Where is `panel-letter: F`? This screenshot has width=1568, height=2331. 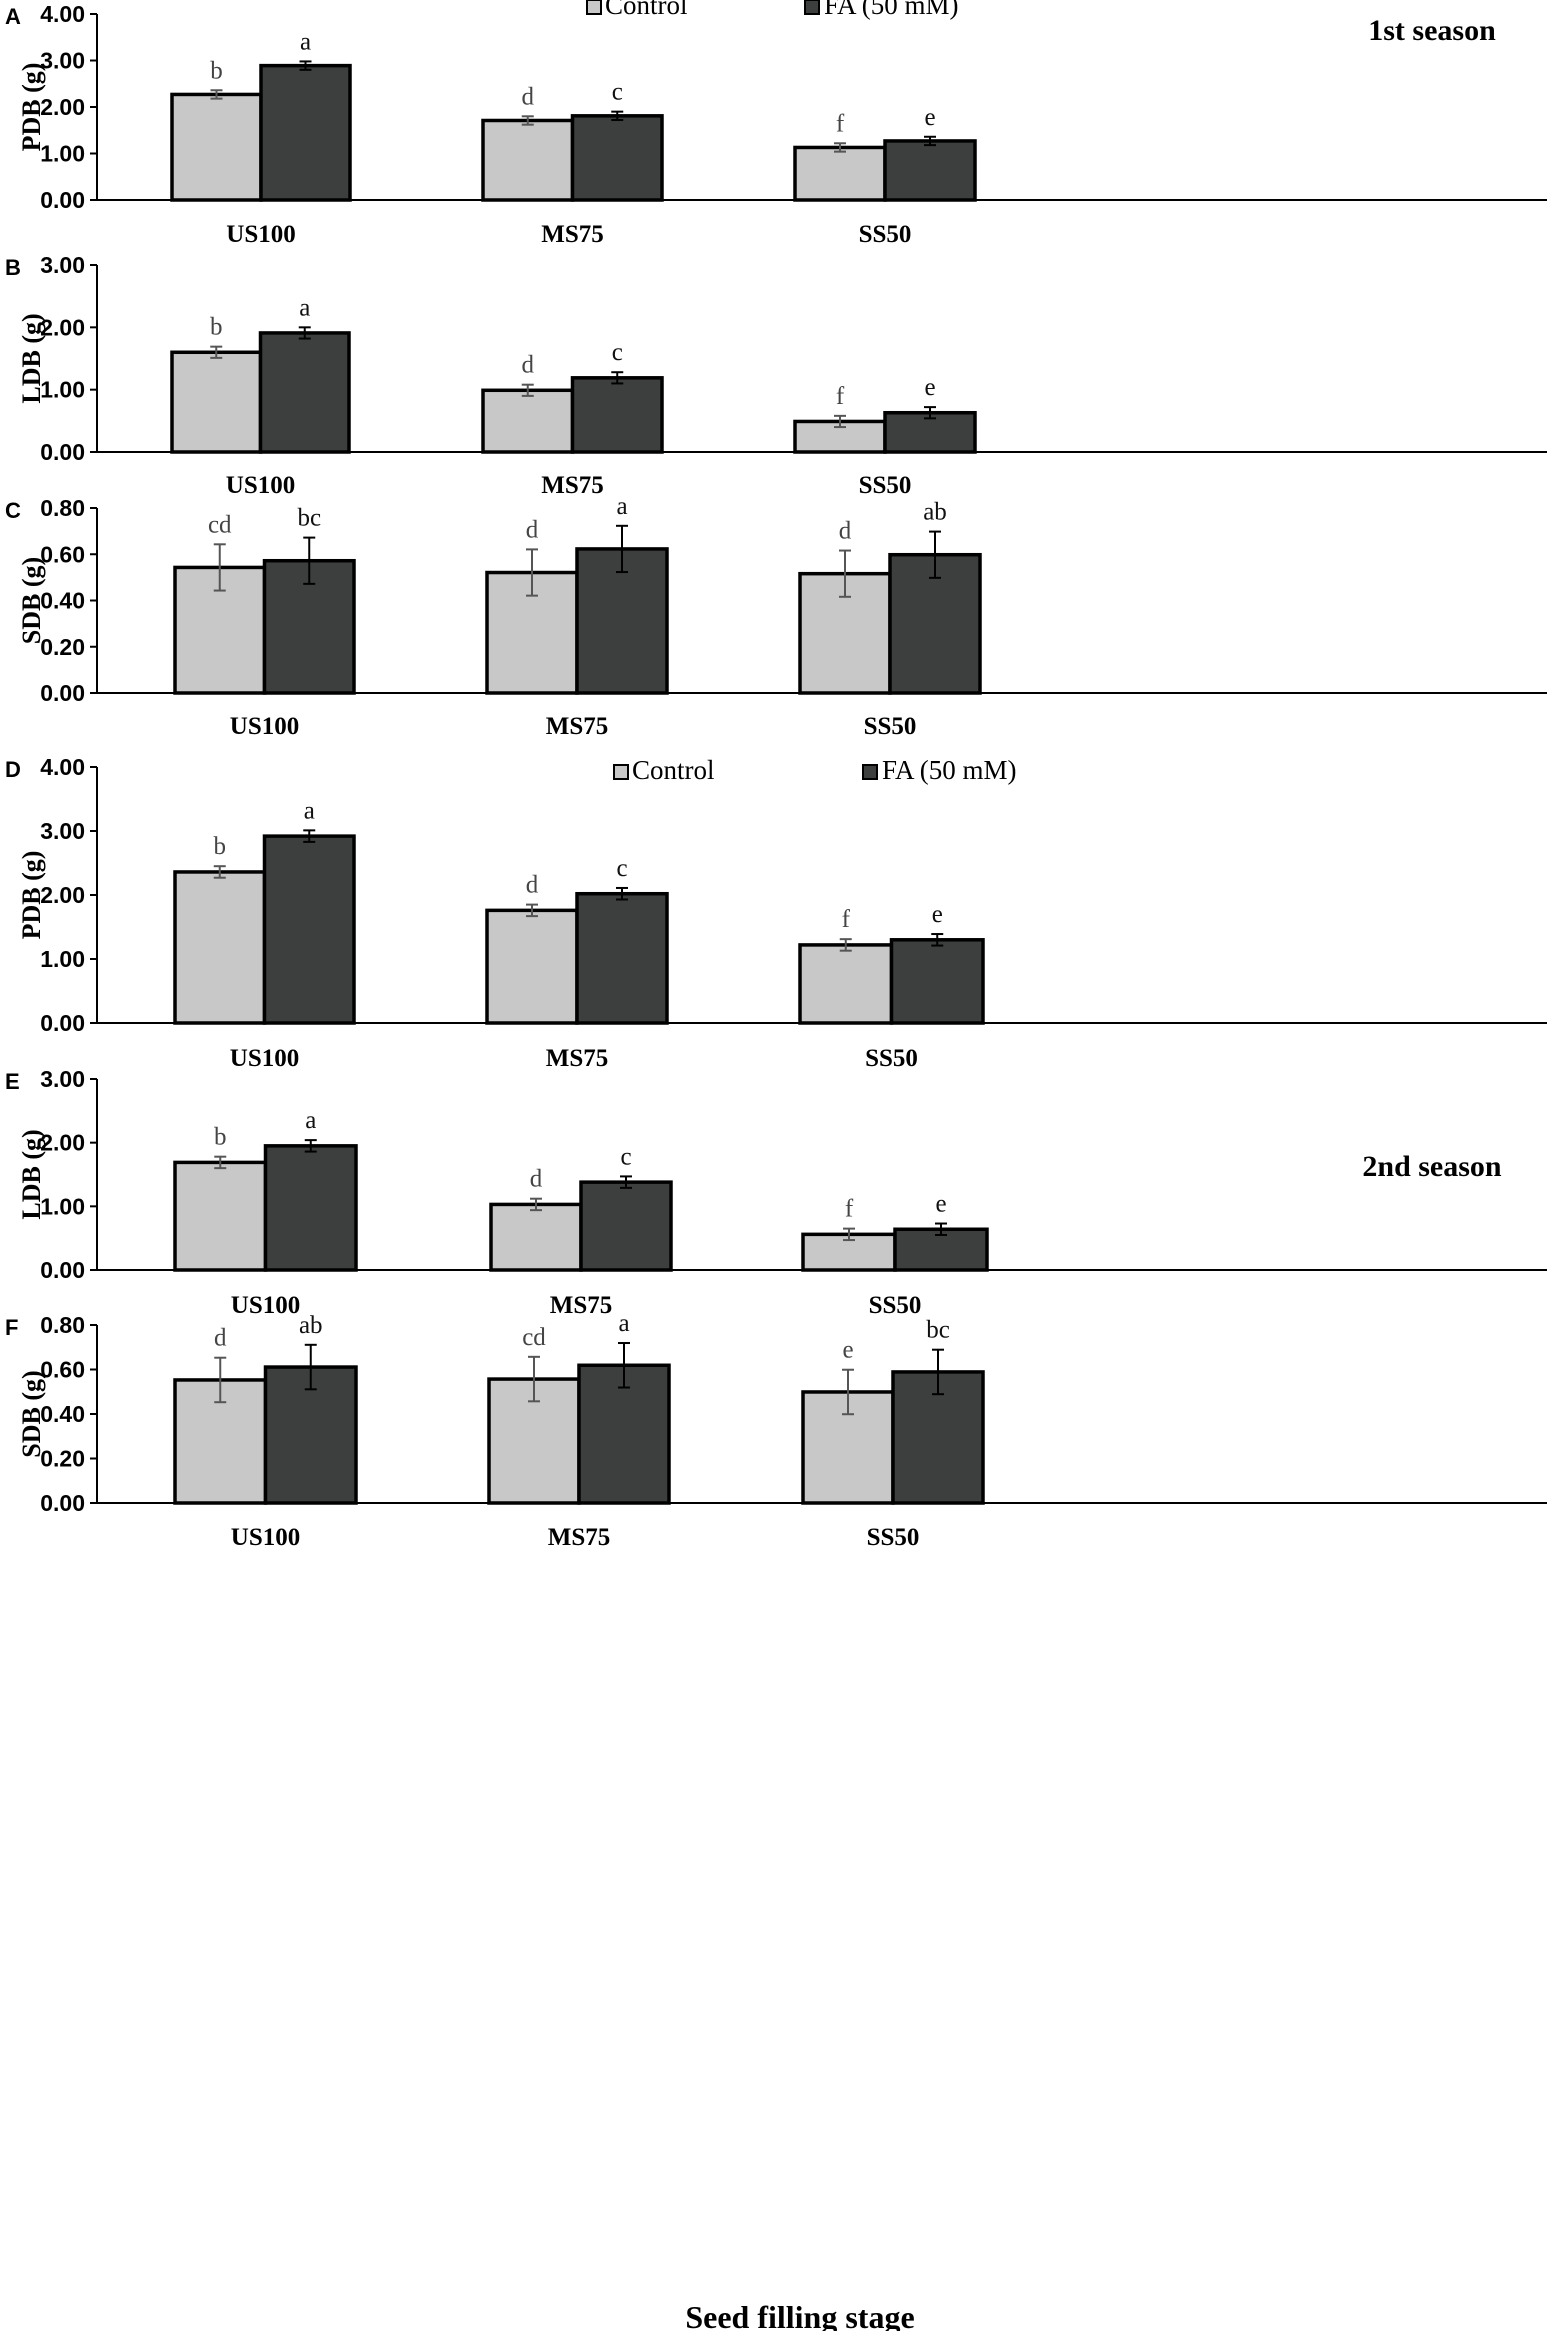
panel-letter: F is located at coordinates (11, 1327).